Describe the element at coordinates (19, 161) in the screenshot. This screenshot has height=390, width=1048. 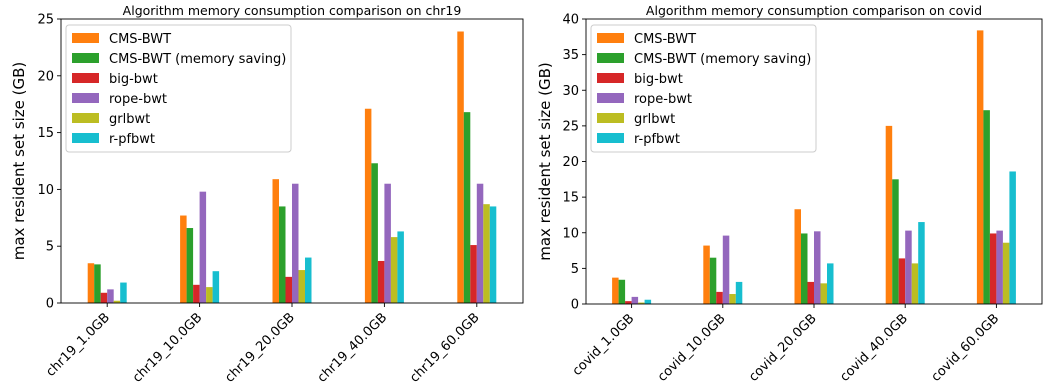
I see `y-axis-label: max resident set size (GB)` at that location.